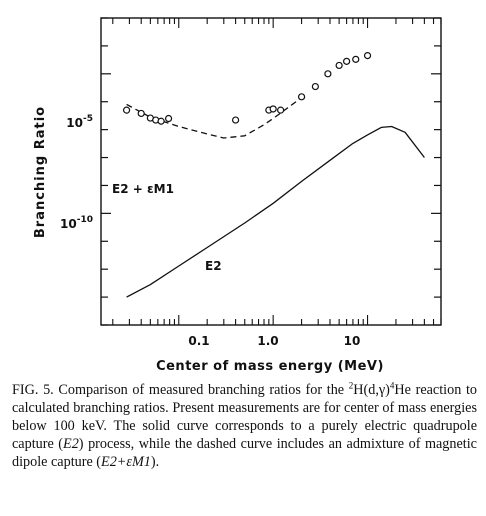 The image size is (486, 516). I want to click on marker-layer, so click(247, 88).